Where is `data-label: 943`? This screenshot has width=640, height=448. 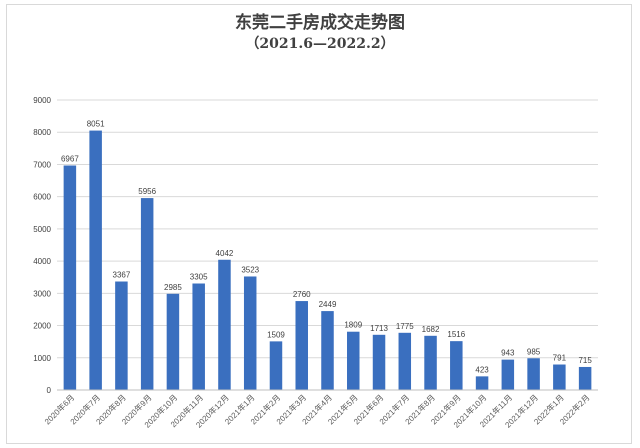 data-label: 943 is located at coordinates (508, 353).